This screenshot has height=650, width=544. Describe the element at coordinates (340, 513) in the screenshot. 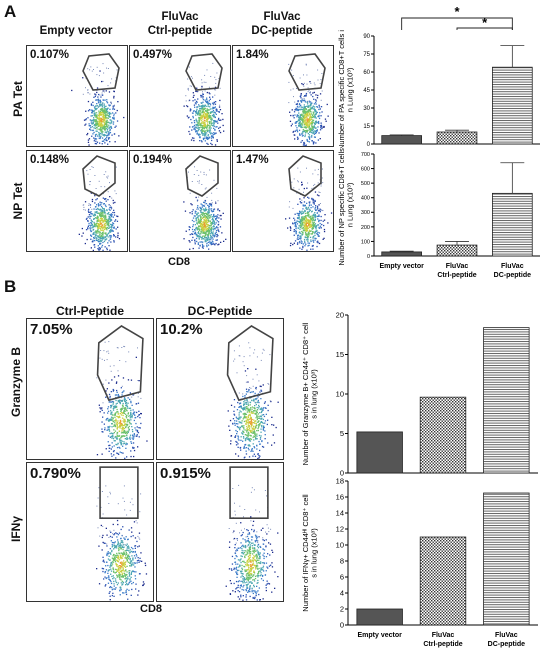

I see `y-tick-label: 14` at that location.